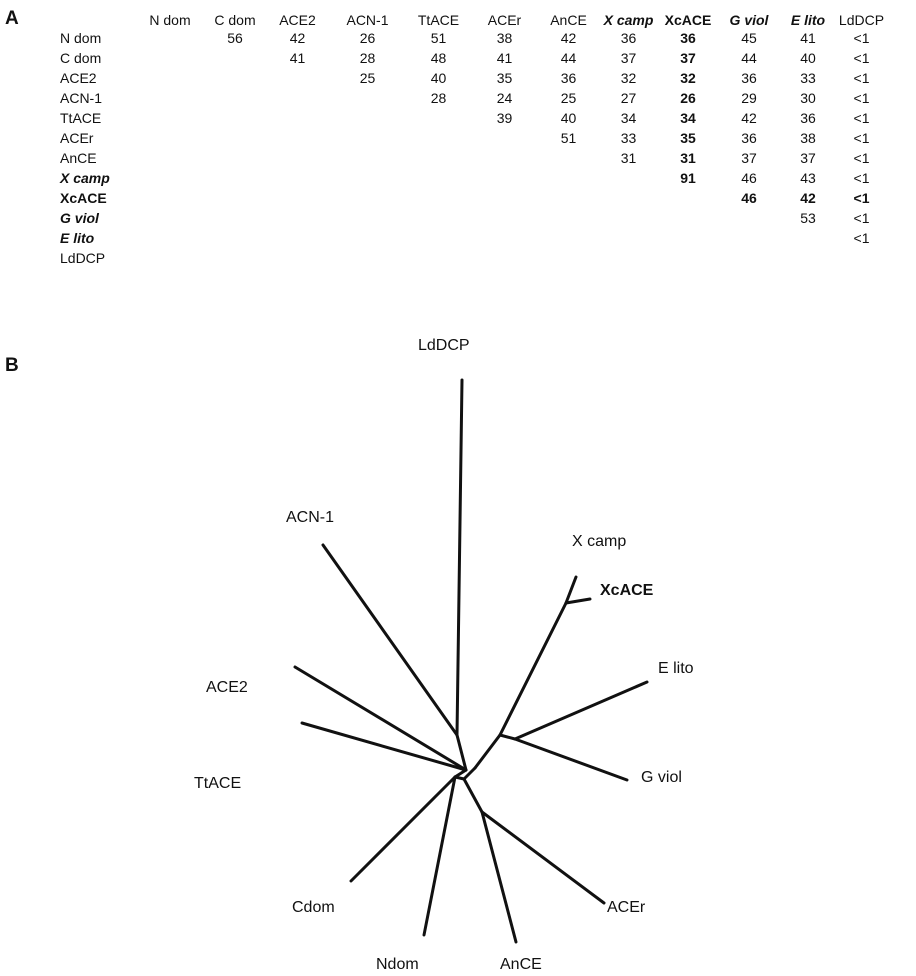 Image resolution: width=916 pixels, height=976 pixels. What do you see at coordinates (808, 20) in the screenshot?
I see `column-header: E lito` at bounding box center [808, 20].